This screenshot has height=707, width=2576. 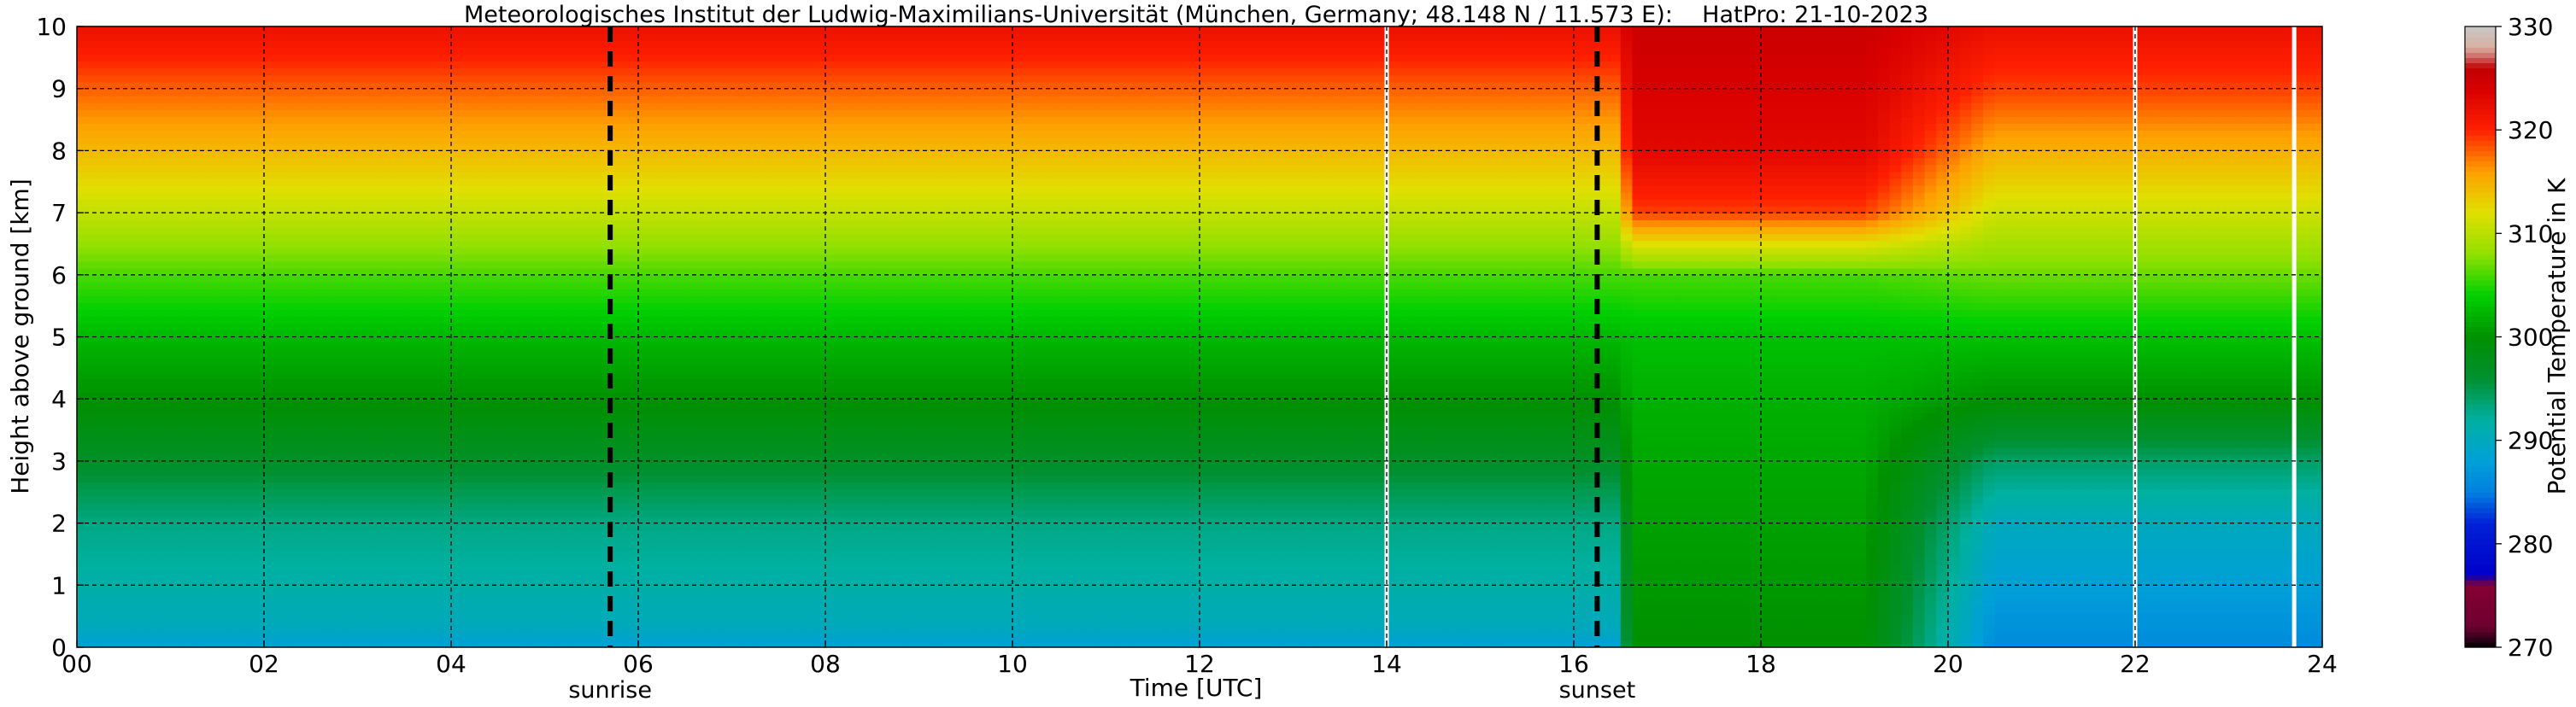 I want to click on x-tick-label: 16, so click(x=1573, y=664).